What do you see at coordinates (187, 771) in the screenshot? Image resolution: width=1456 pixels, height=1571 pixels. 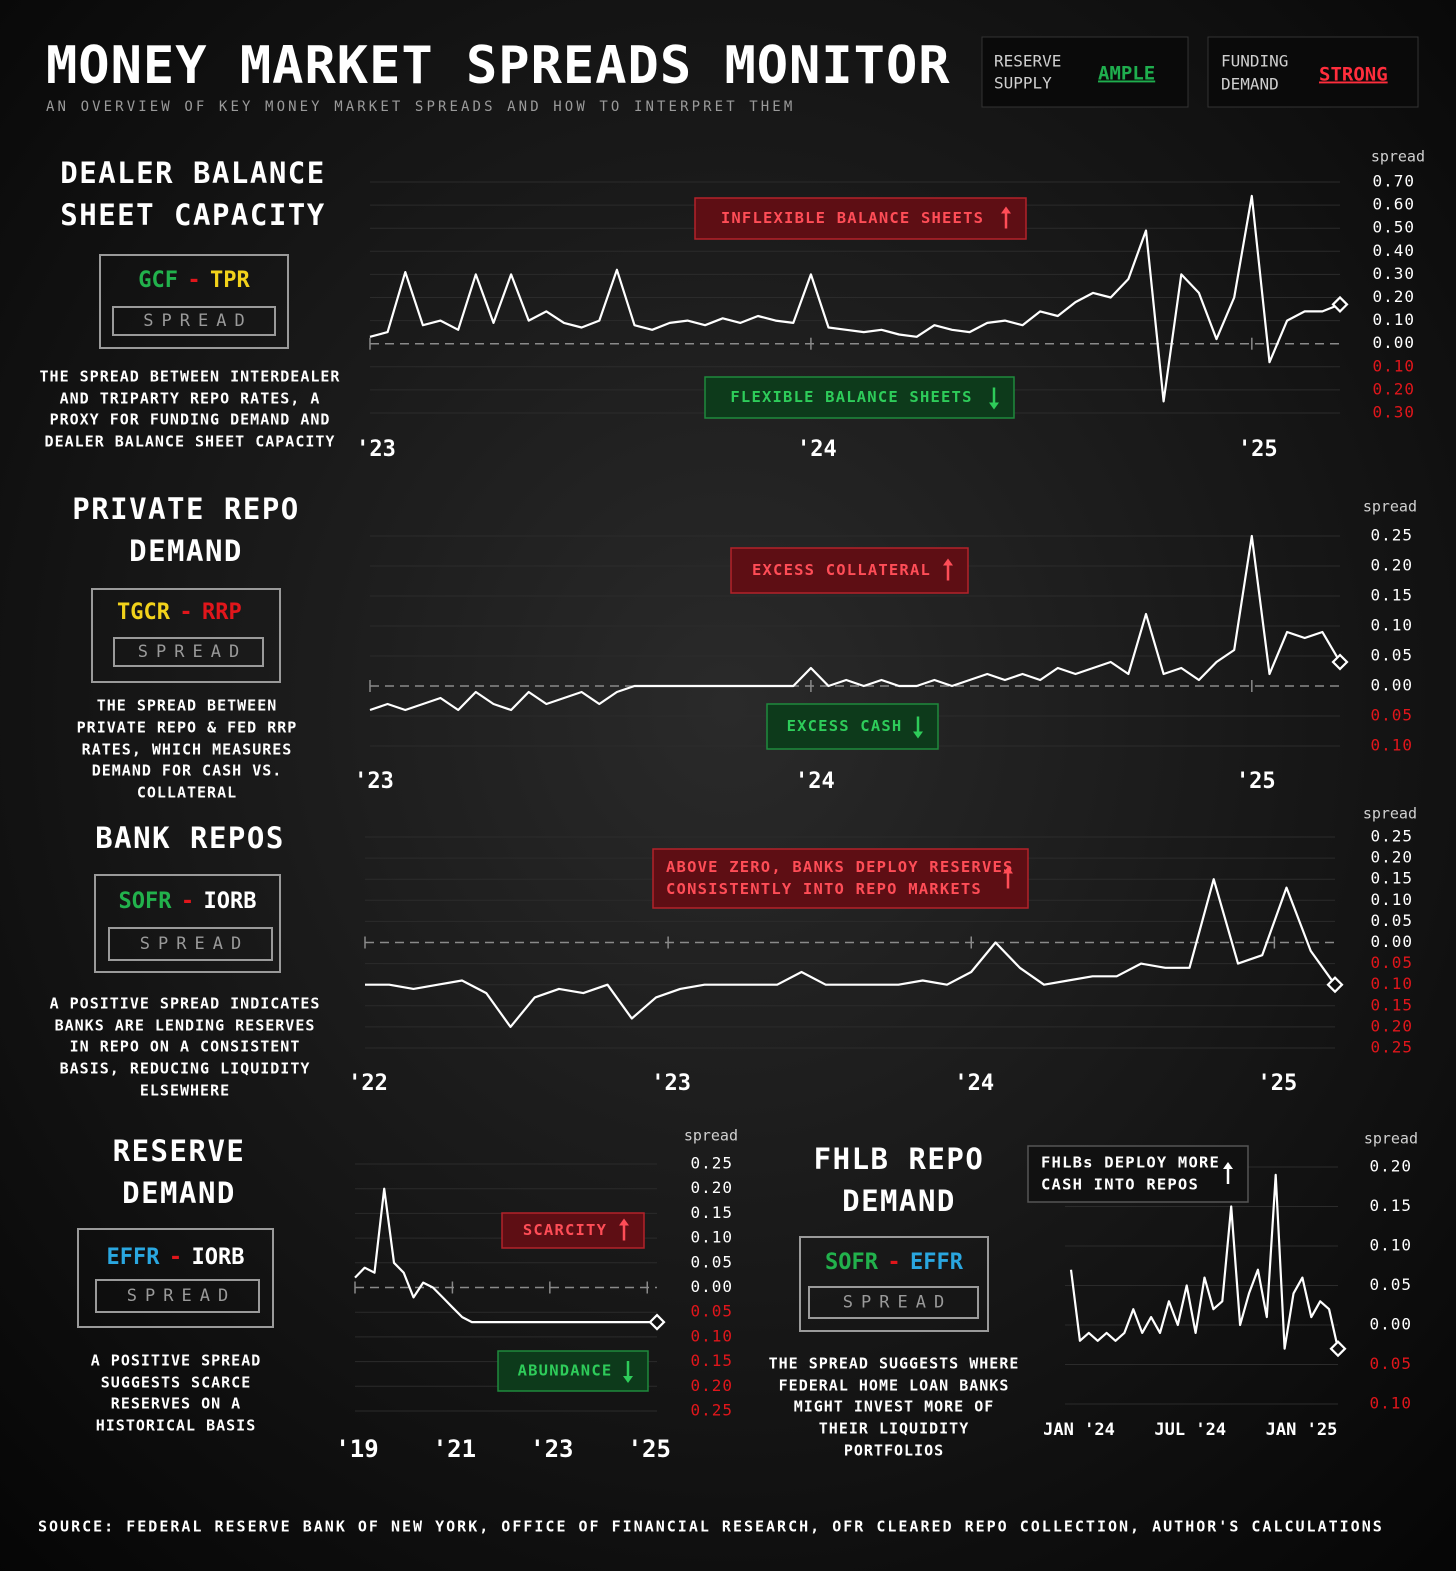 I see `panel-description: DEMAND FOR CASH VS.` at bounding box center [187, 771].